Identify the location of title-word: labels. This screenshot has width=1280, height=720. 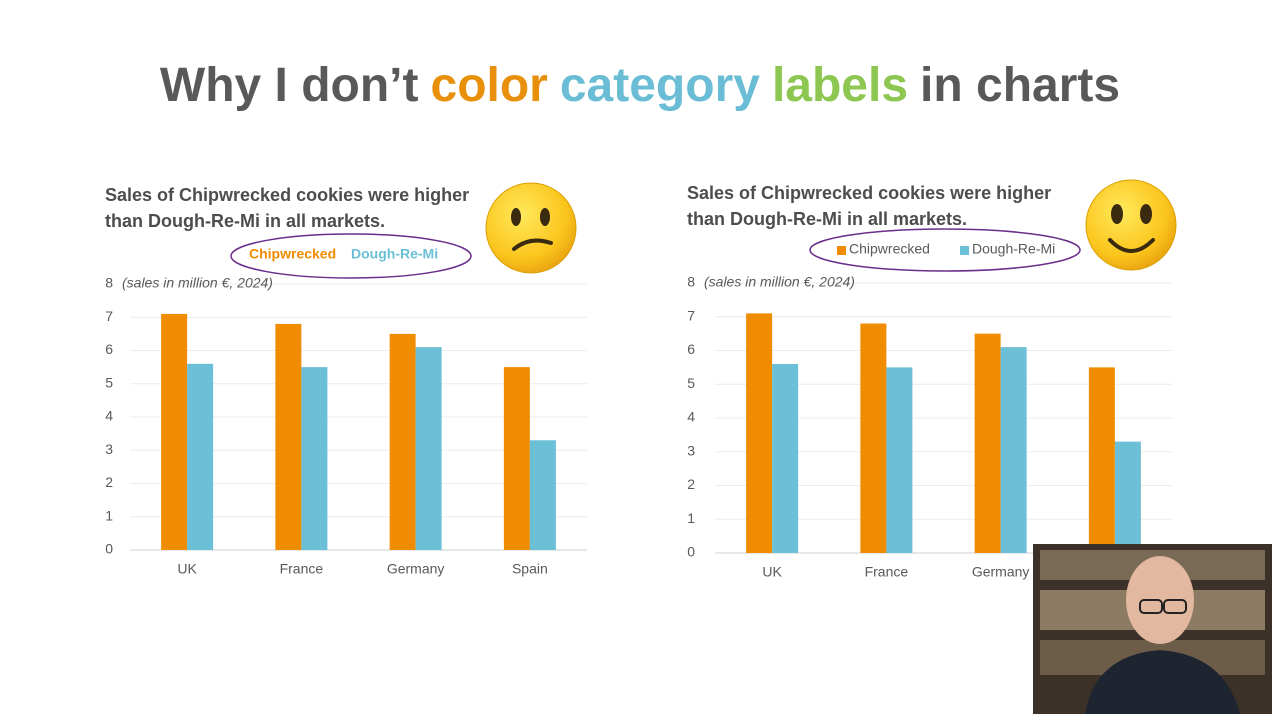
(840, 85).